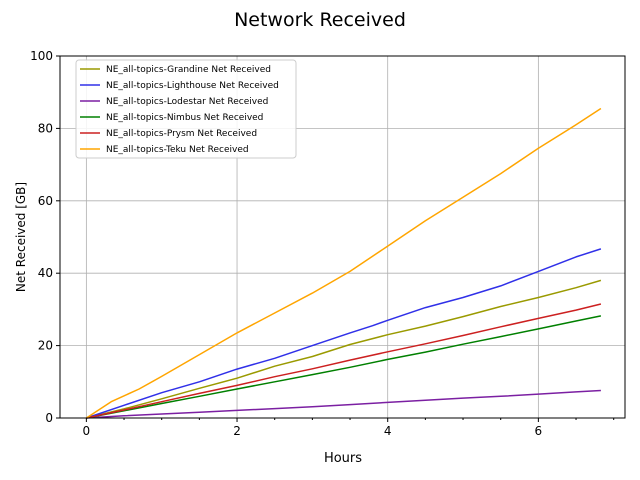  Describe the element at coordinates (45, 273) in the screenshot. I see `y-tick-label: 40` at that location.